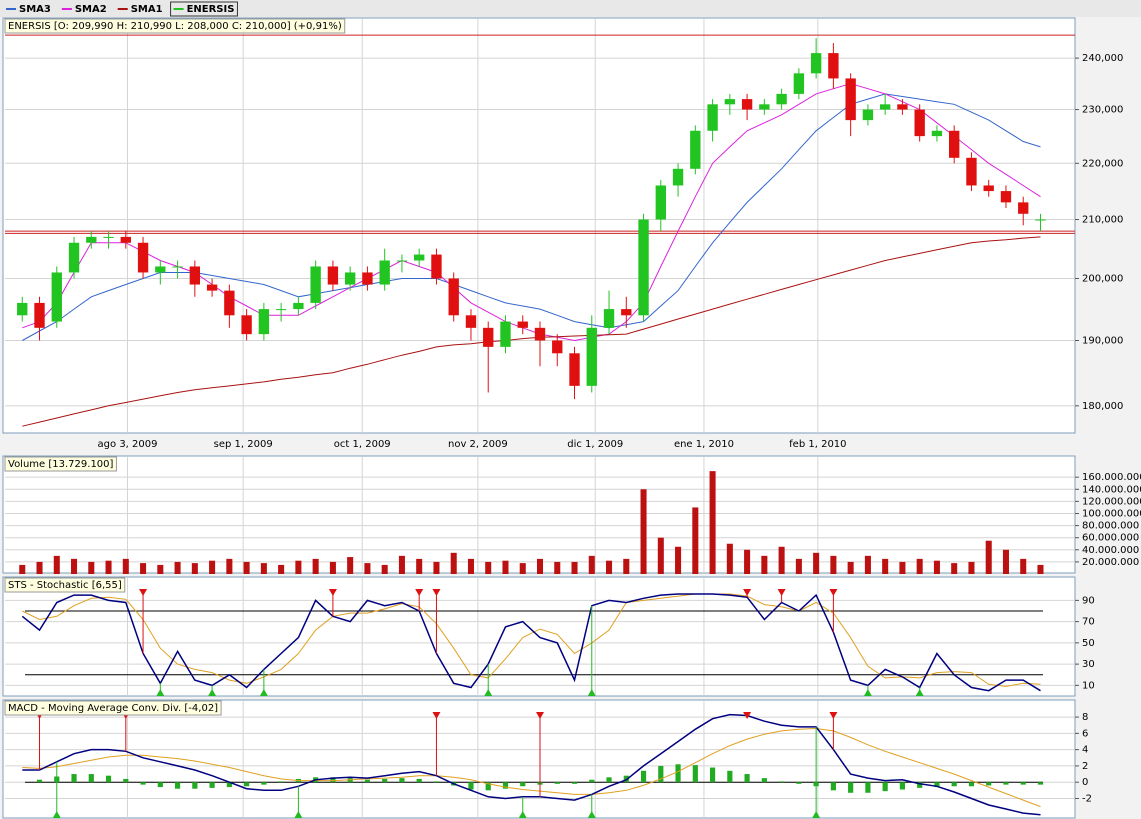 This screenshot has width=1141, height=819. What do you see at coordinates (1085, 766) in the screenshot?
I see `y-tick-label: 2` at bounding box center [1085, 766].